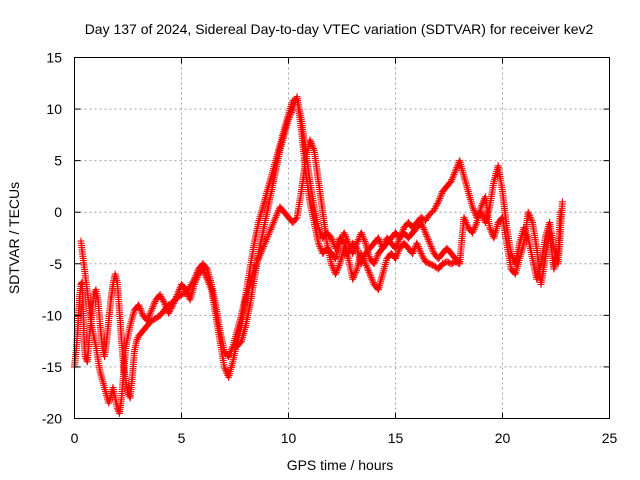 This screenshot has width=640, height=480. Describe the element at coordinates (182, 438) in the screenshot. I see `x-tick-label: 5` at that location.